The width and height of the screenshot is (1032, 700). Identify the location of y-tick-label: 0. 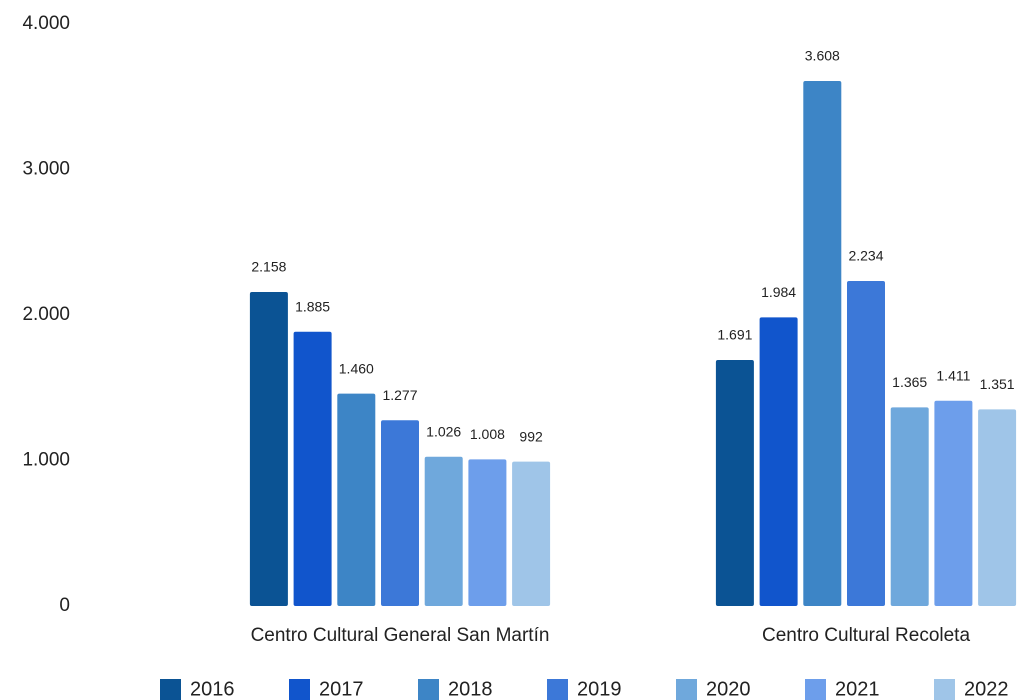
(64, 605).